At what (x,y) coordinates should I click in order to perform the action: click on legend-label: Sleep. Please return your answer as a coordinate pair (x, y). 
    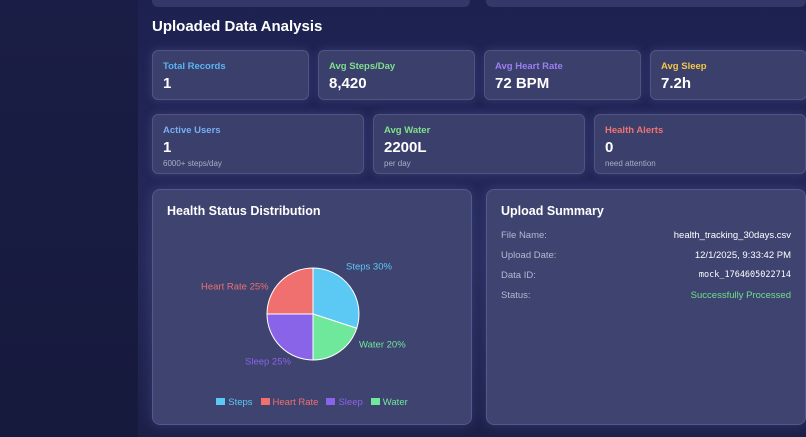
    Looking at the image, I should click on (350, 402).